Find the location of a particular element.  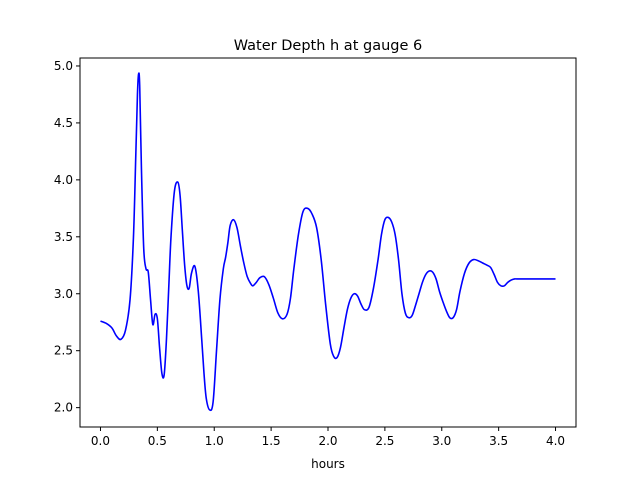

y-axis-ticks: 2.0 2.5 3.0 3.5 4.0 4.5 5.0 is located at coordinates (67, 237).